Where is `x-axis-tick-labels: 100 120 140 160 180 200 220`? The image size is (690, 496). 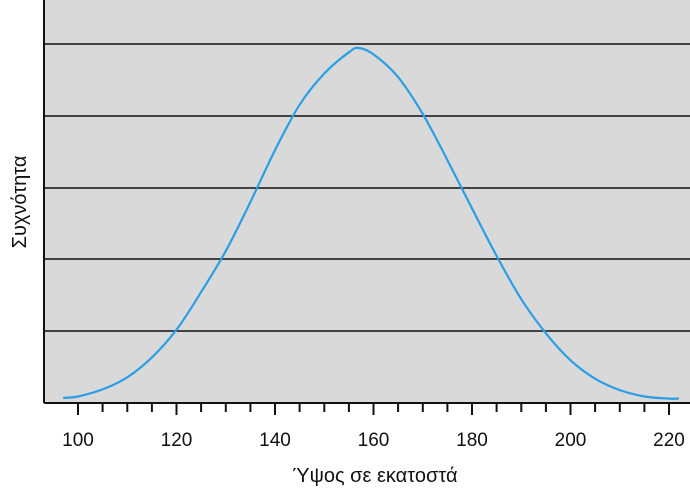 x-axis-tick-labels: 100 120 140 160 180 200 220 is located at coordinates (373, 440).